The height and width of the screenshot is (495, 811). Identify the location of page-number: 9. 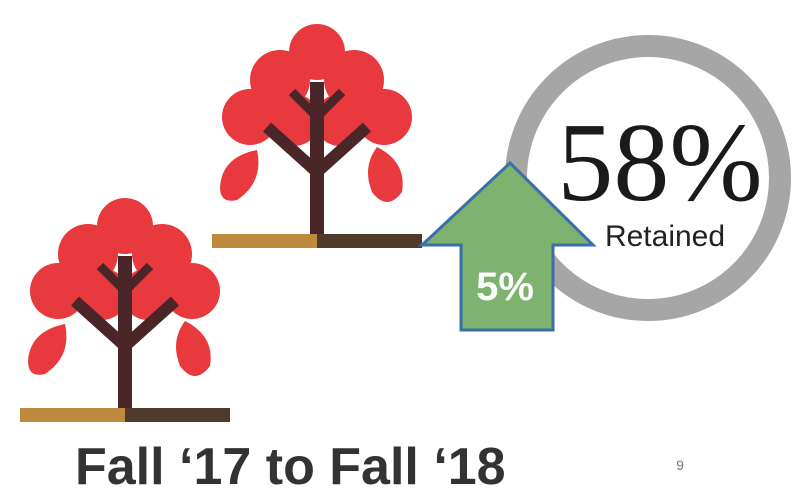
(680, 465).